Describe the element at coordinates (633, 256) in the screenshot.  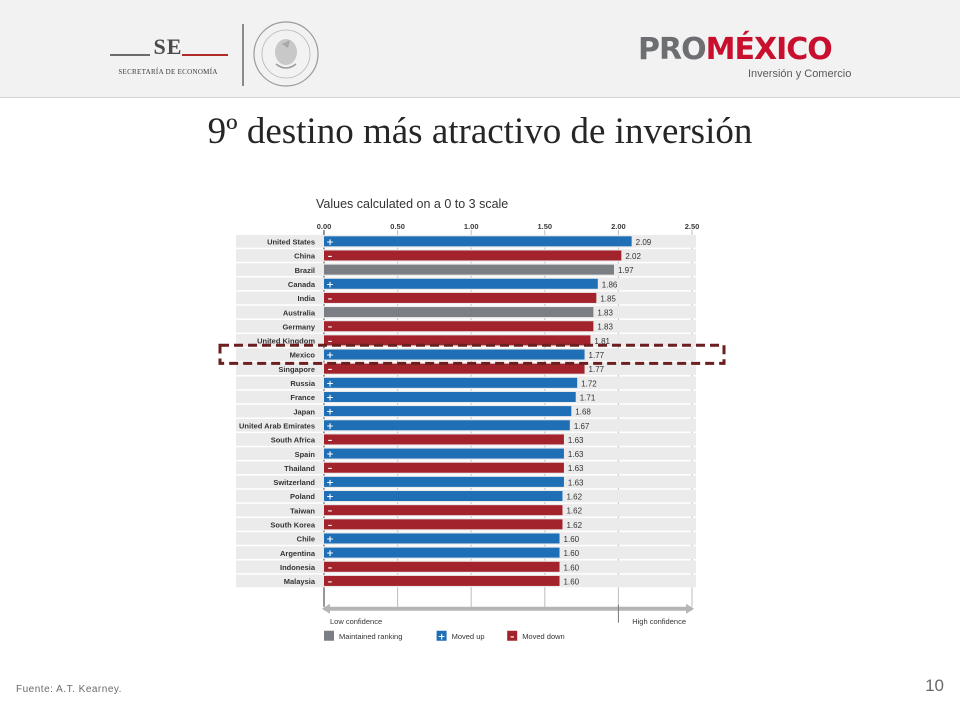
I see `value-label: 2.02` at that location.